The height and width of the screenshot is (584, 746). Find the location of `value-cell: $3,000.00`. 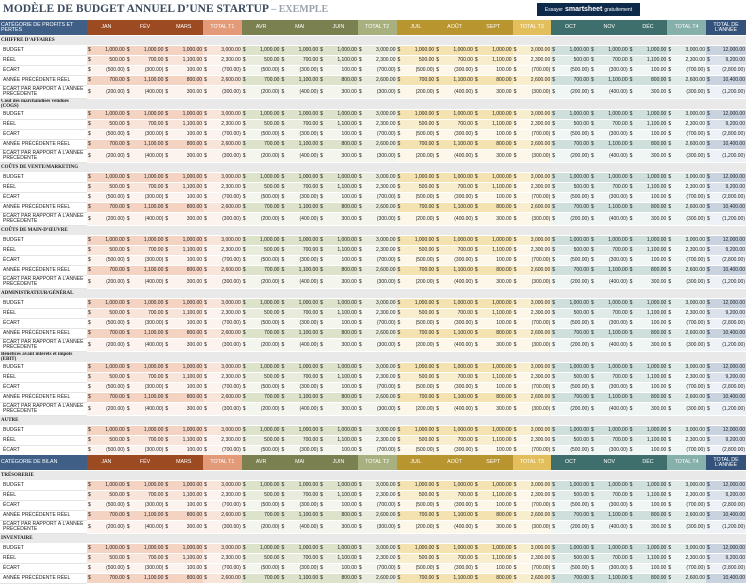

value-cell: $3,000.00 is located at coordinates (686, 303).